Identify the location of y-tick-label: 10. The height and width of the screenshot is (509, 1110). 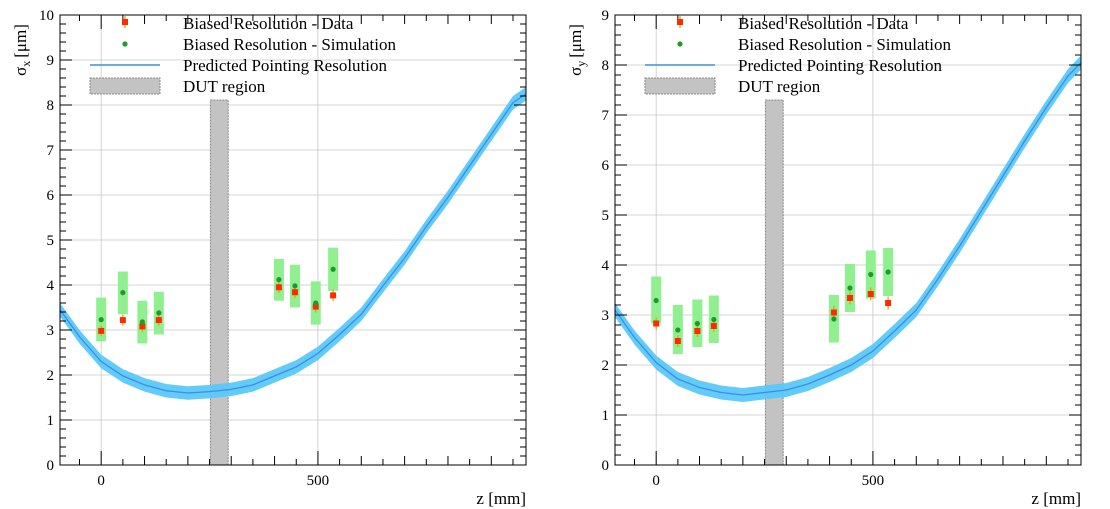
(46, 16).